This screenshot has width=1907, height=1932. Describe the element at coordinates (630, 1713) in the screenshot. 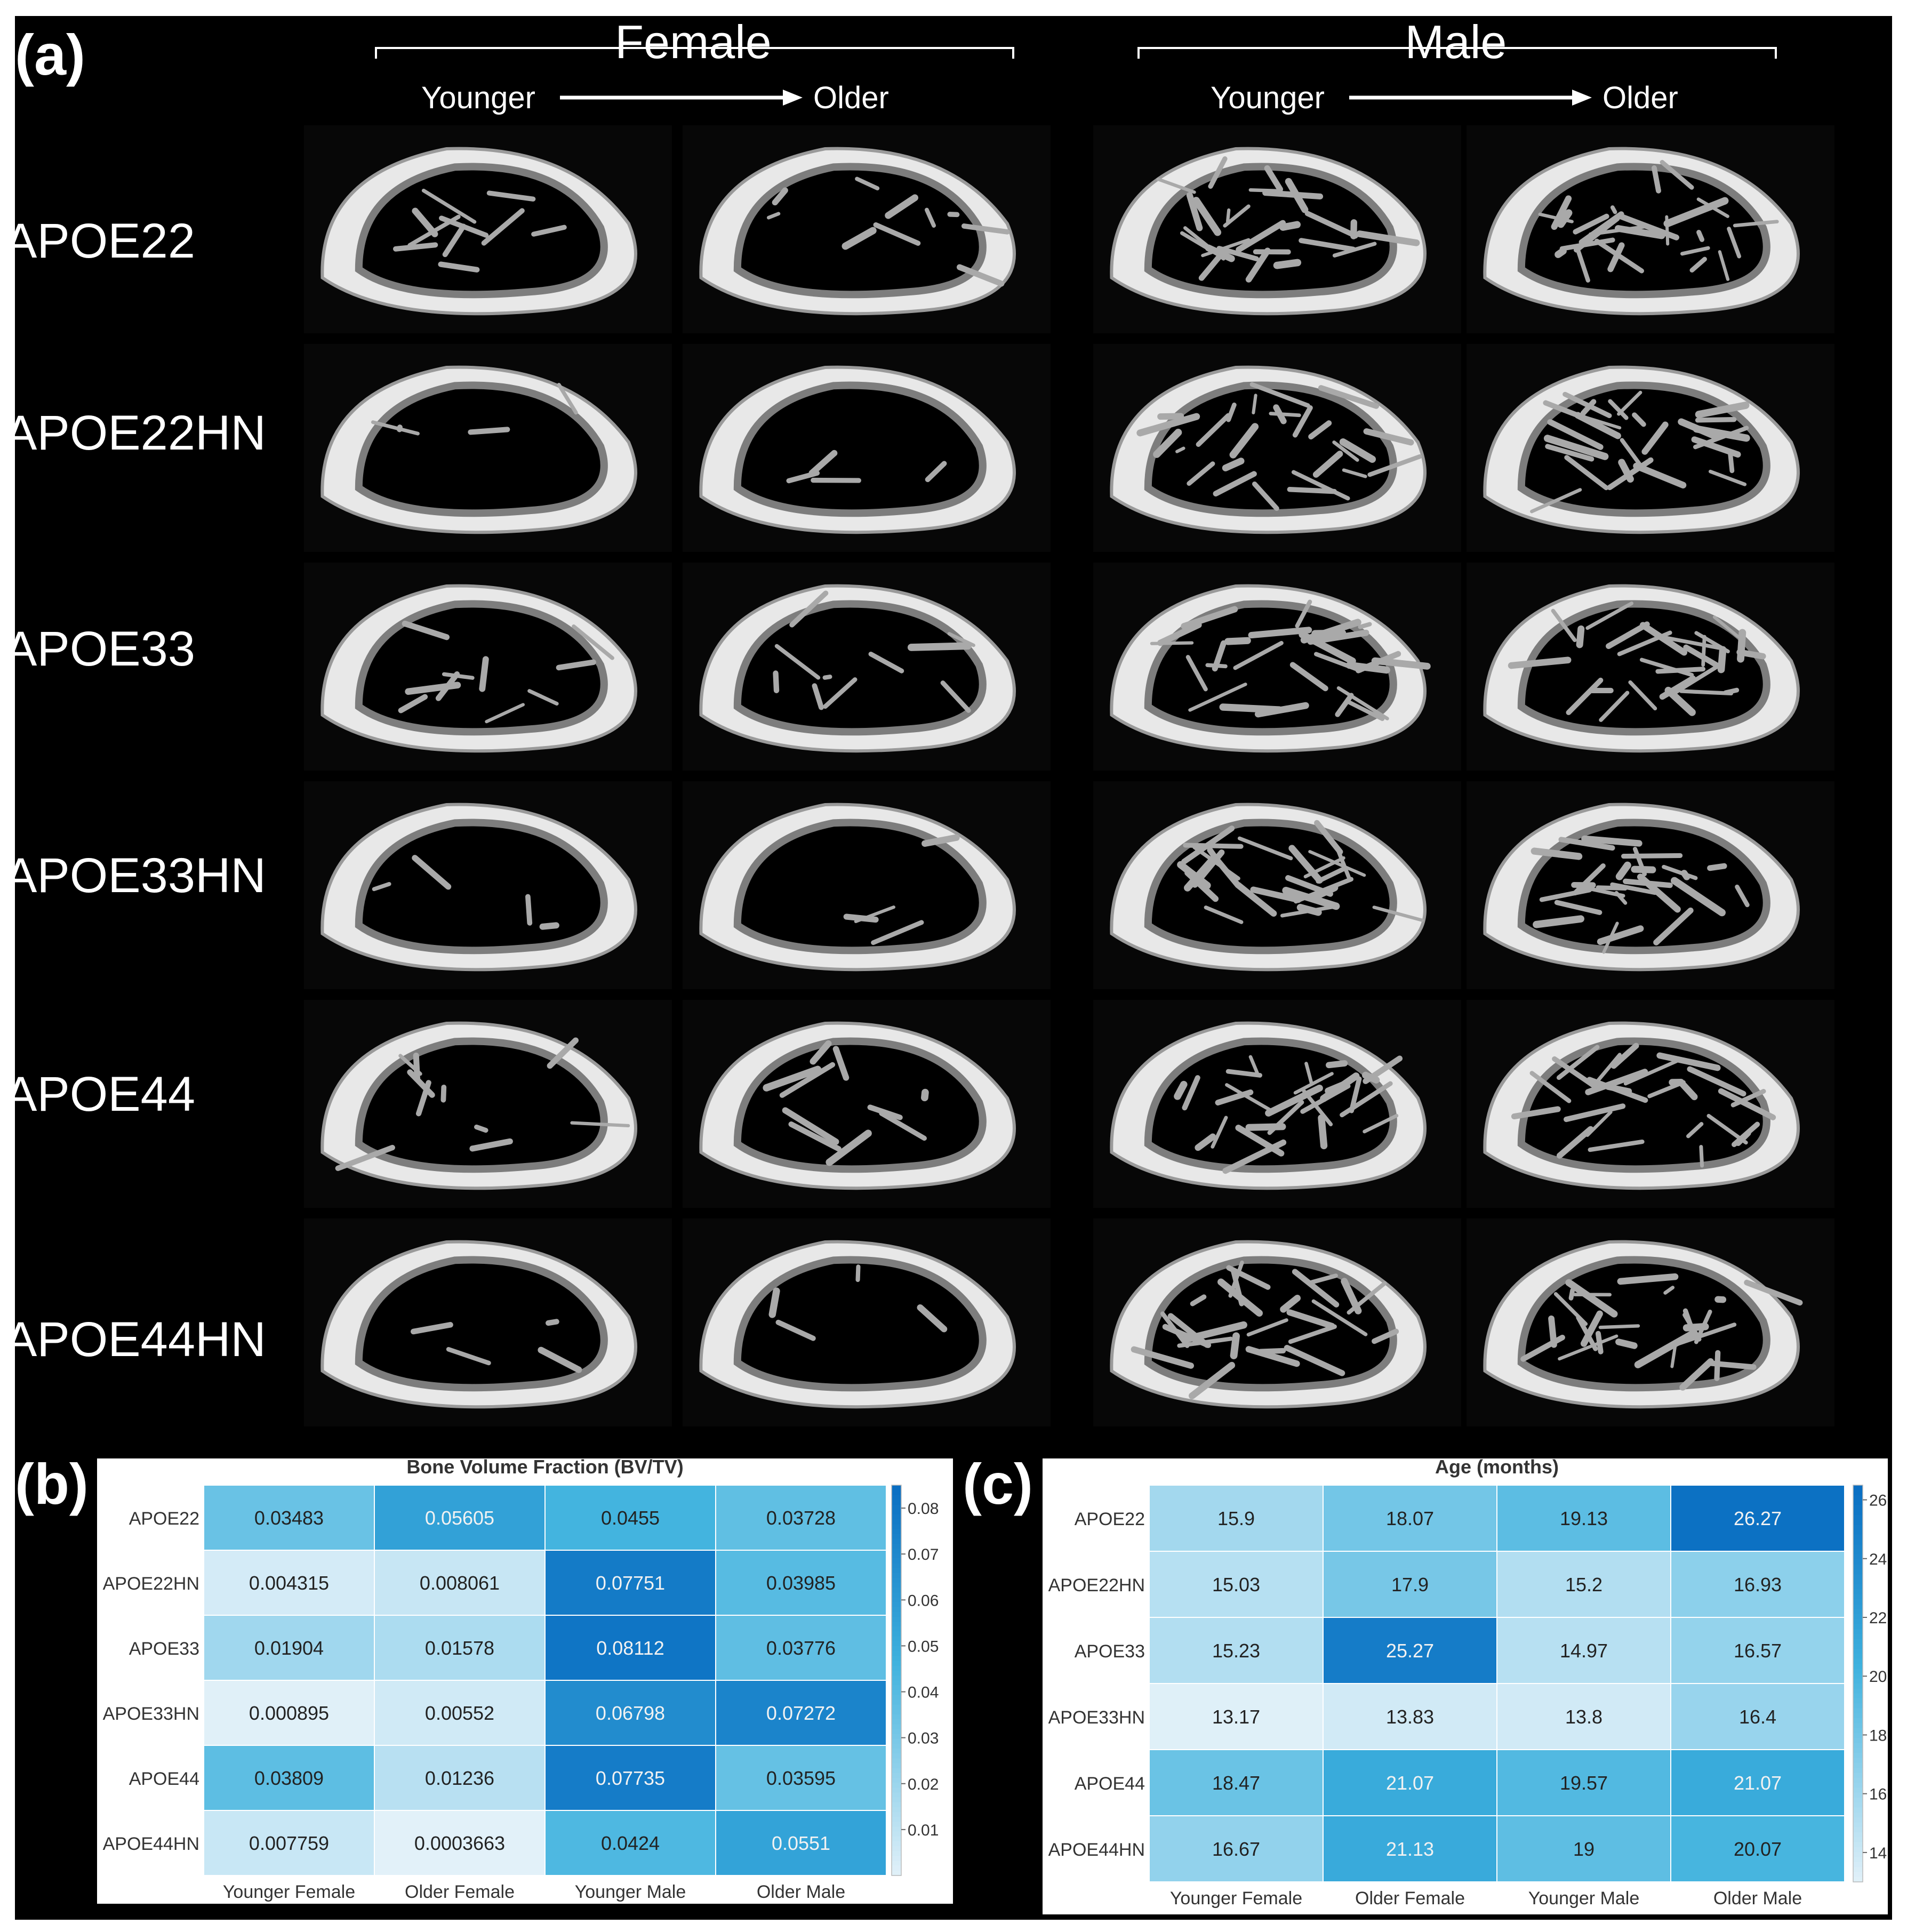

I see `heatmap-b-cell-label: 0.06798` at that location.